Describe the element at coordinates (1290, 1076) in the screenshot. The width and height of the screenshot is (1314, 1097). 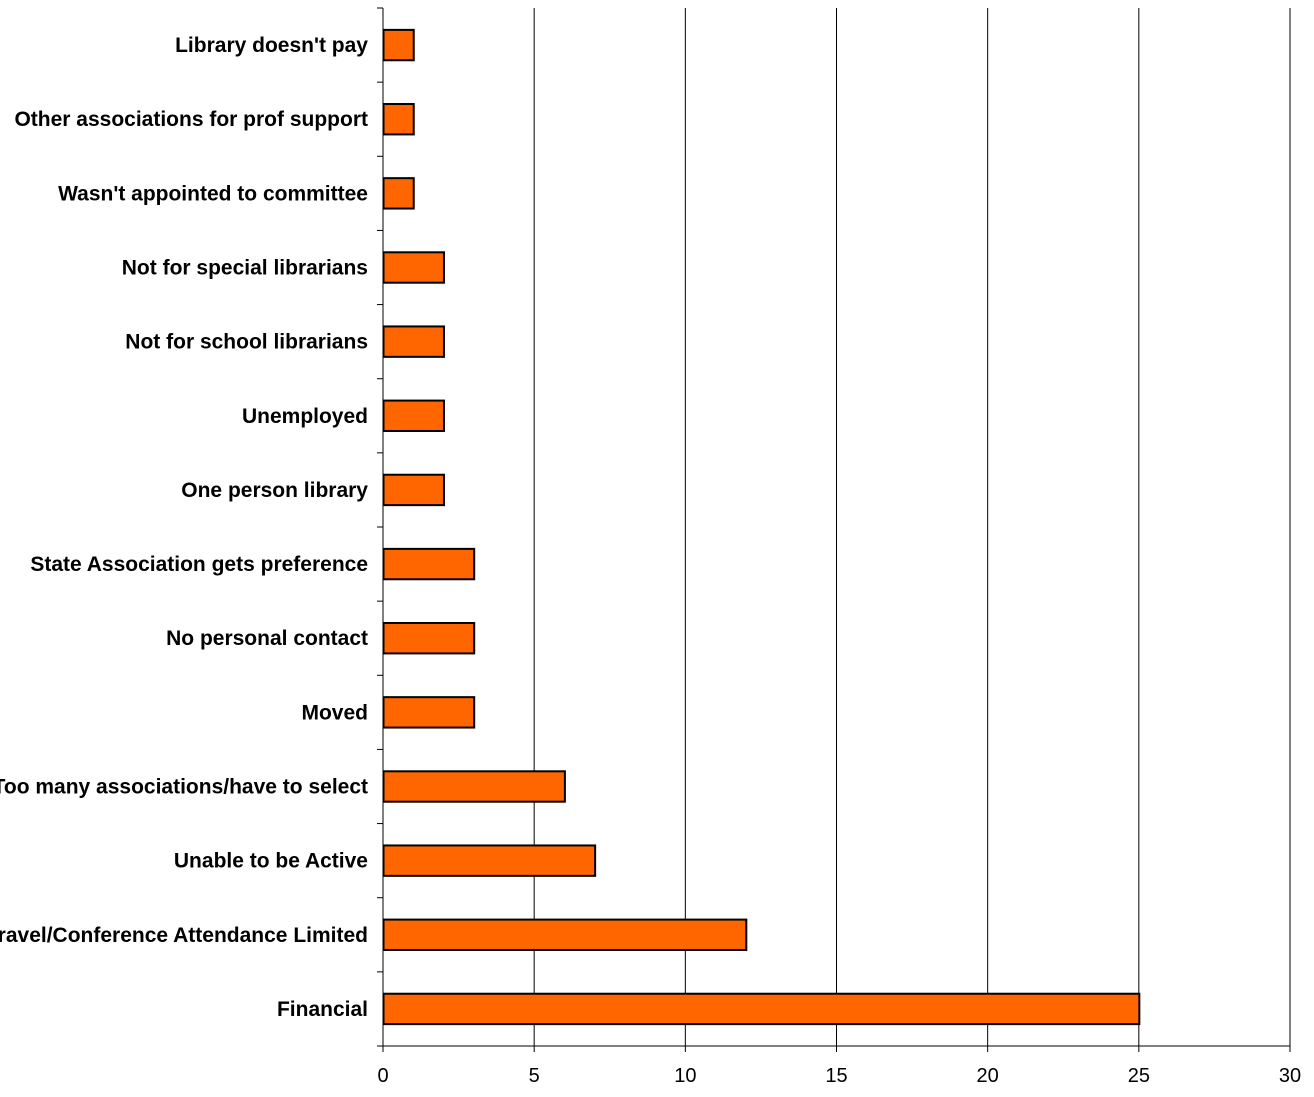
I see `x-tick-label: 30` at that location.